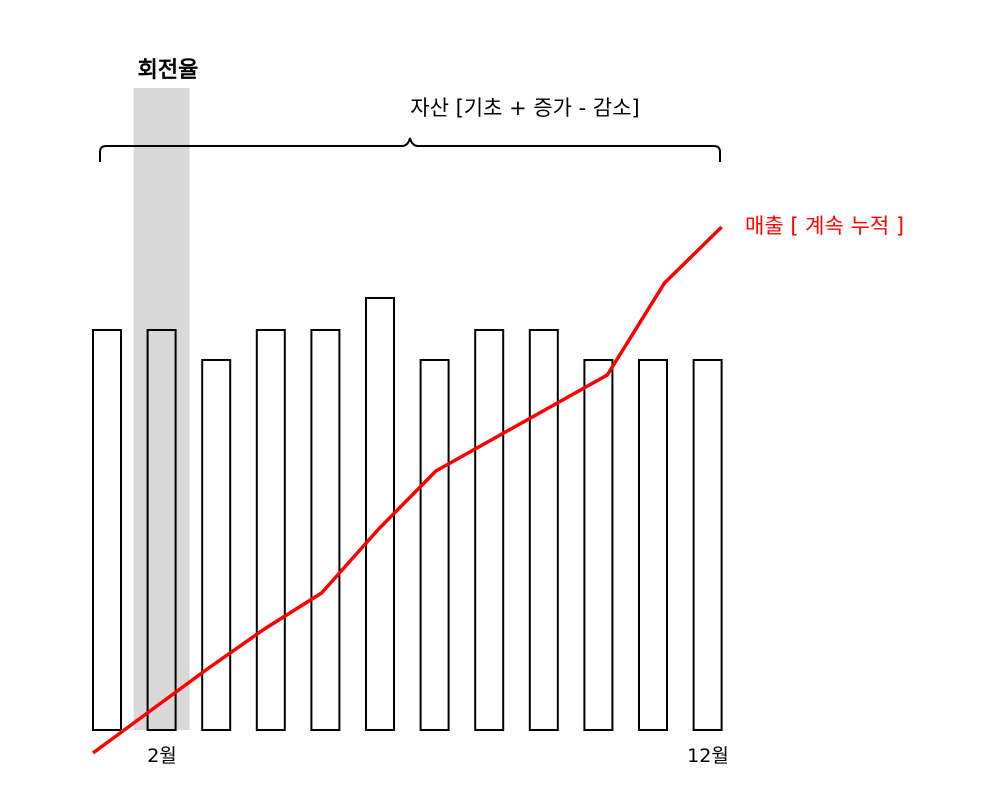 The image size is (1000, 808). Describe the element at coordinates (410, 149) in the screenshot. I see `asset-brace` at that location.